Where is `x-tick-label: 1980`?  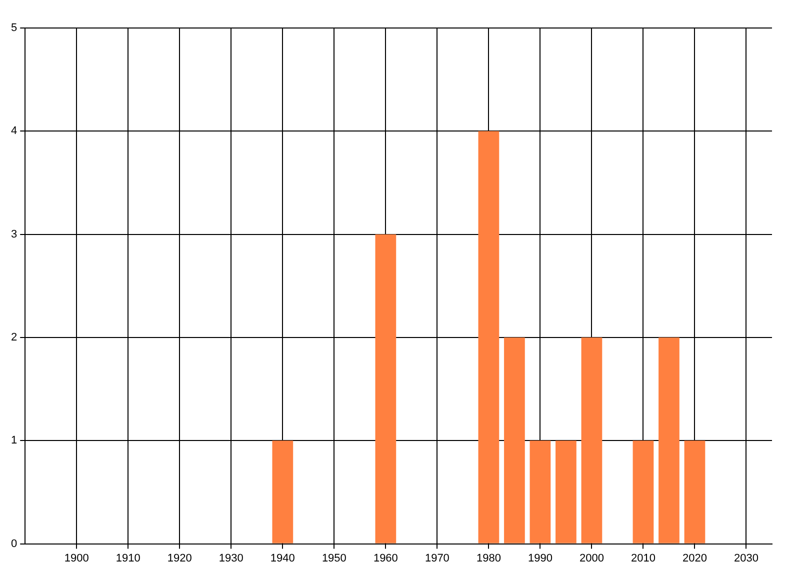 x-tick-label: 1980 is located at coordinates (488, 558).